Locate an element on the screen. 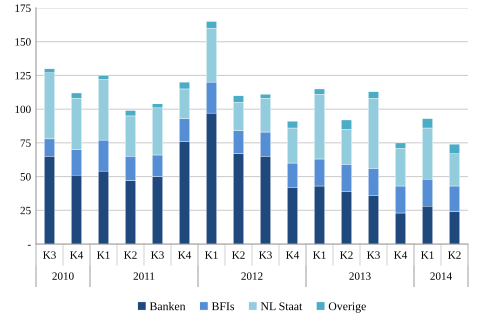 Image resolution: width=480 pixels, height=319 pixels. text: 2011 is located at coordinates (144, 276).